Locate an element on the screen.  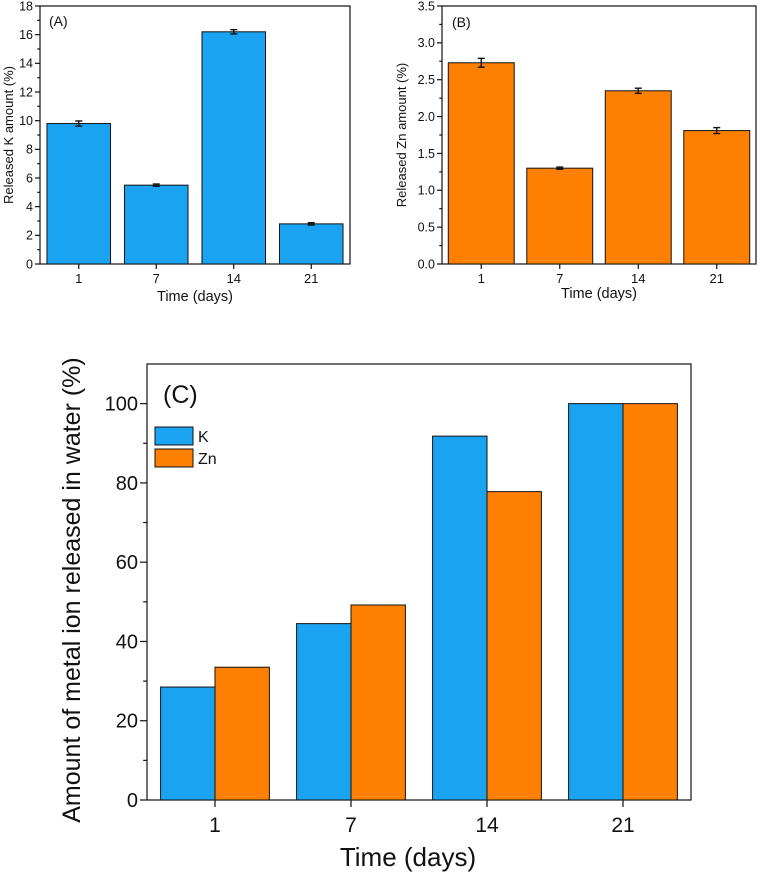
legend-zn-swatch is located at coordinates (174, 458).